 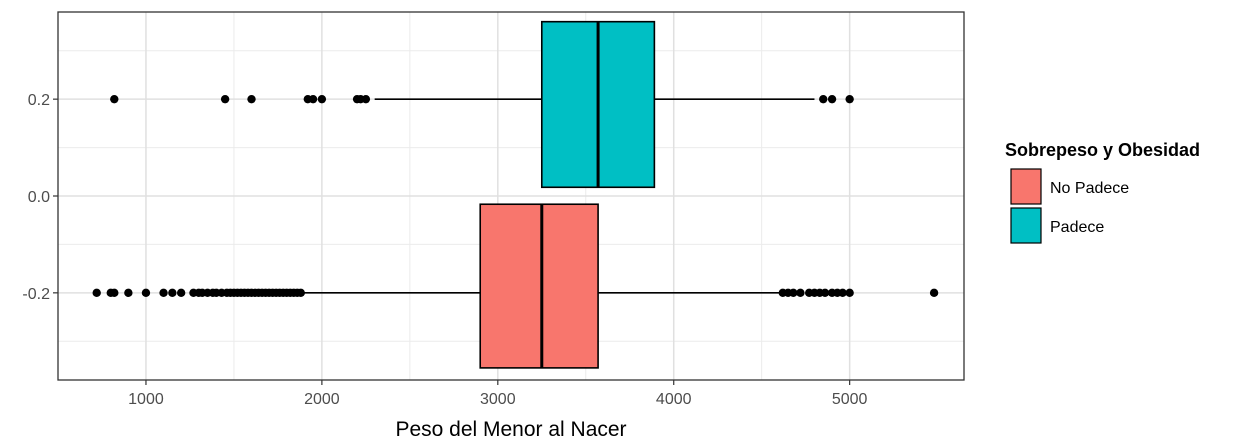 What do you see at coordinates (1069, 206) in the screenshot?
I see `legend-items: No Padece Padece` at bounding box center [1069, 206].